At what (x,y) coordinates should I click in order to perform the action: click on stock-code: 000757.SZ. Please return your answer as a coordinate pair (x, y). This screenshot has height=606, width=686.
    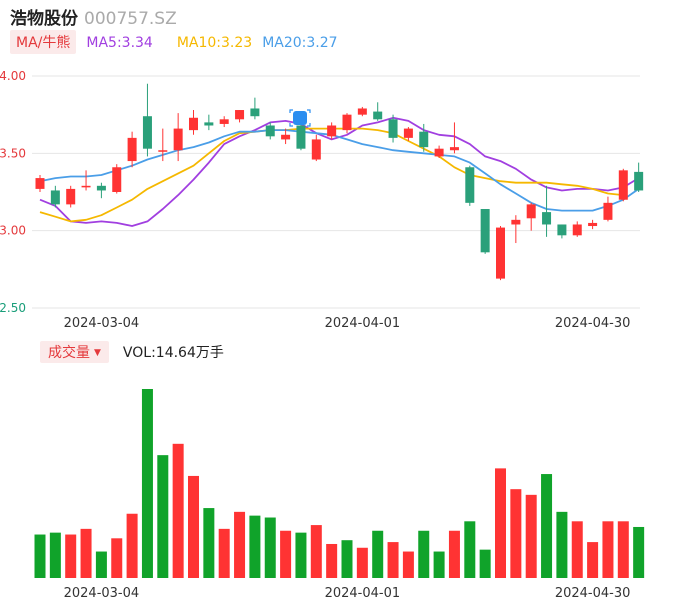
    Looking at the image, I should click on (130, 19).